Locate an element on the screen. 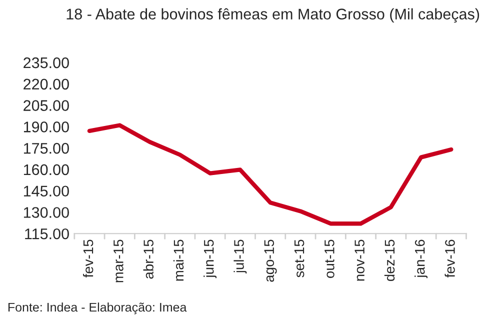 This screenshot has width=496, height=329. x-tick-label: ago-15 is located at coordinates (270, 261).